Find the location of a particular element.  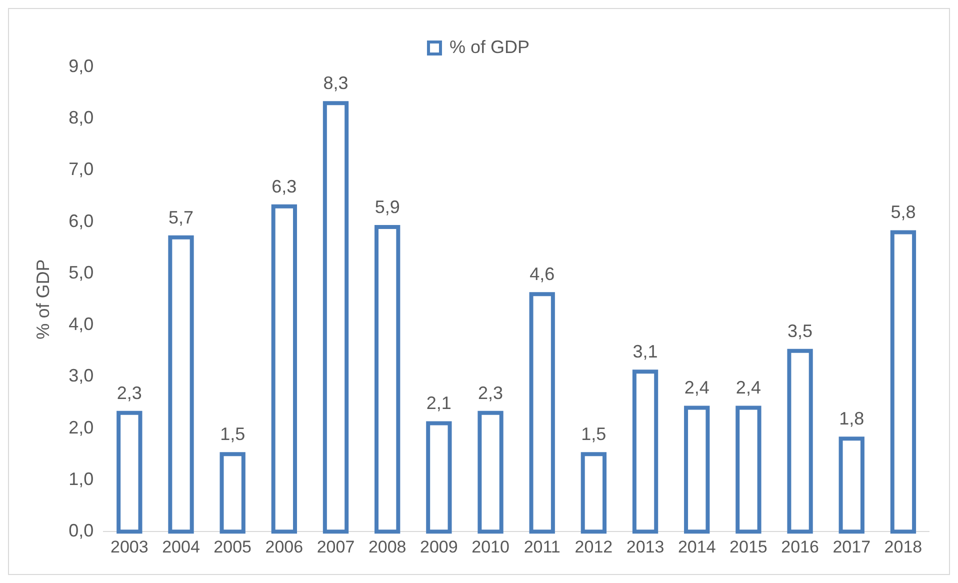

x-tick-label: 2008 is located at coordinates (387, 546).